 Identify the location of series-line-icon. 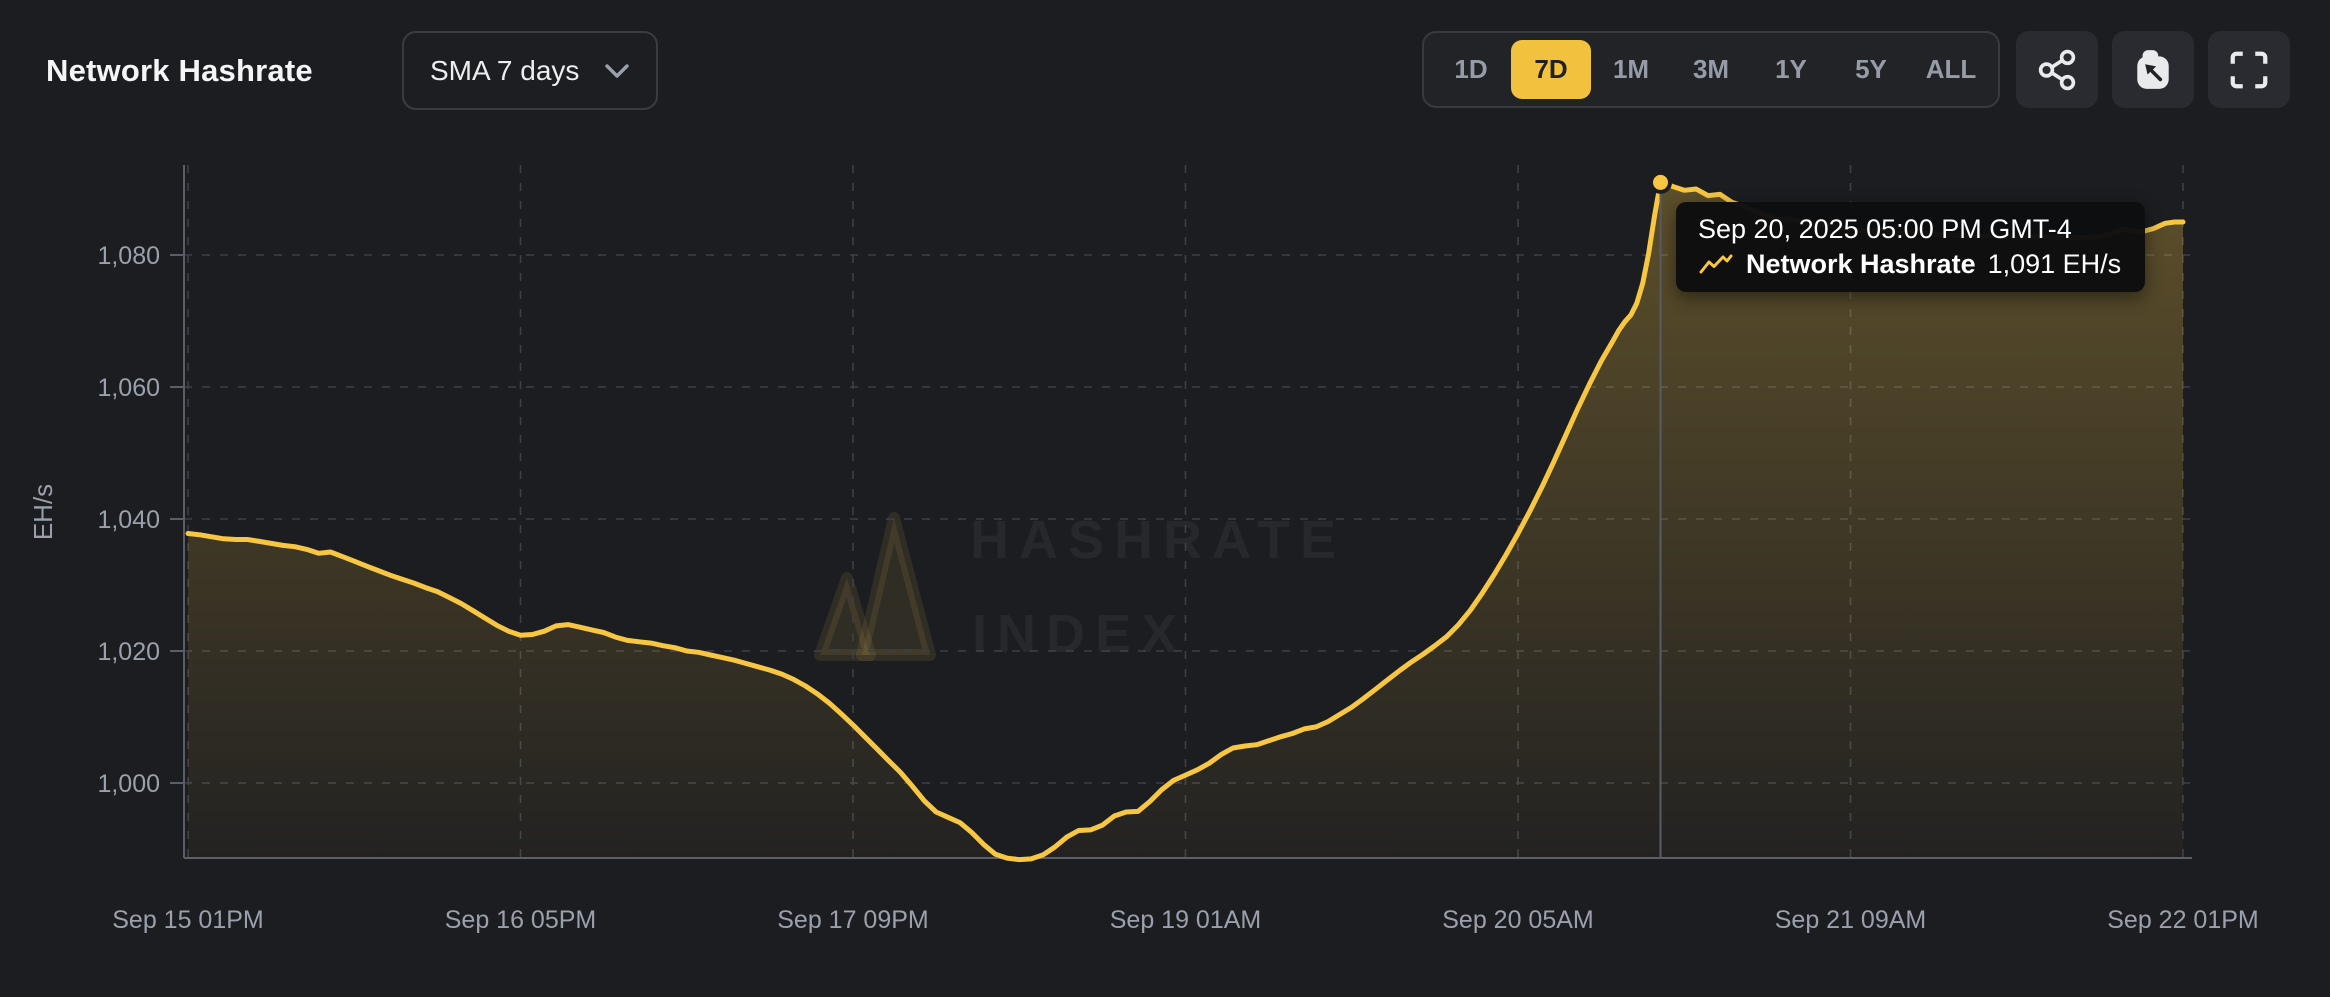
(1716, 263).